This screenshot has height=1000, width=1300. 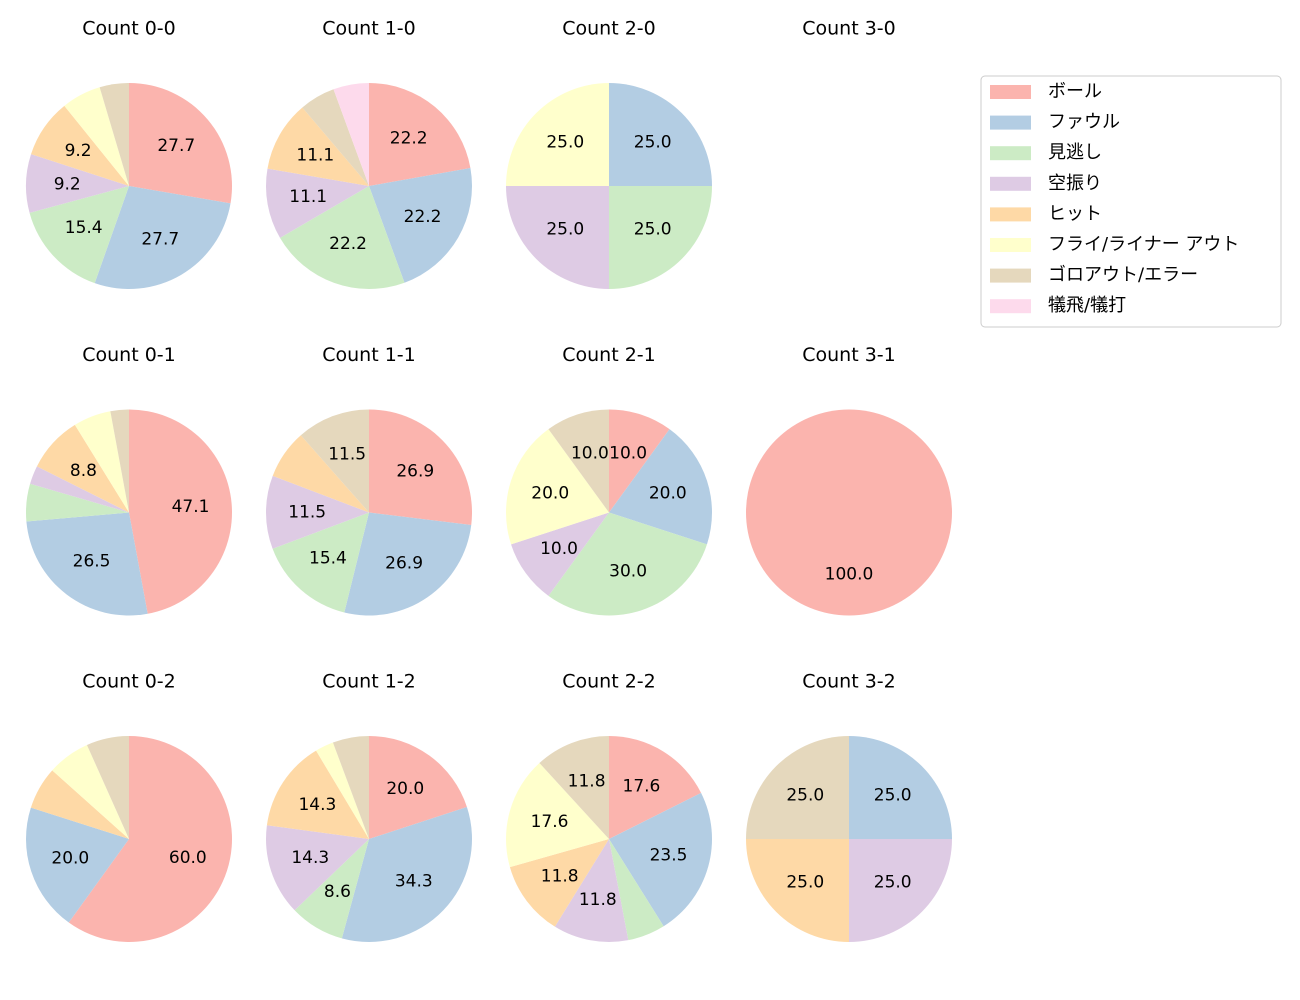 What do you see at coordinates (609, 355) in the screenshot?
I see `subplot-title: Count 2-1` at bounding box center [609, 355].